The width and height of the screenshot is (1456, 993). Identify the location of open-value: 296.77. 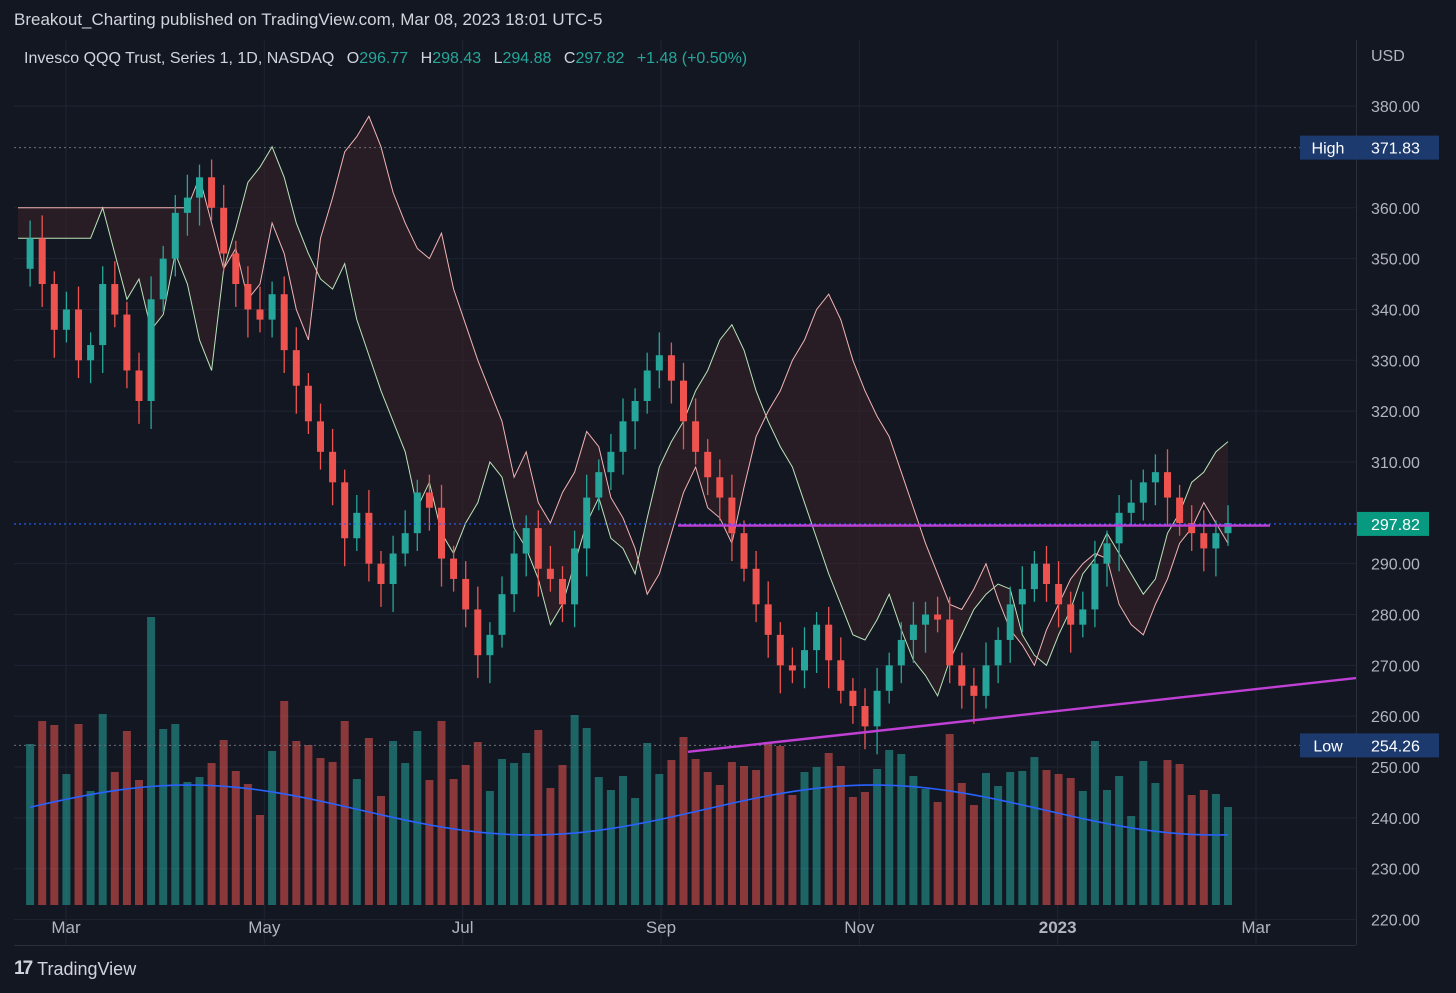
(384, 58).